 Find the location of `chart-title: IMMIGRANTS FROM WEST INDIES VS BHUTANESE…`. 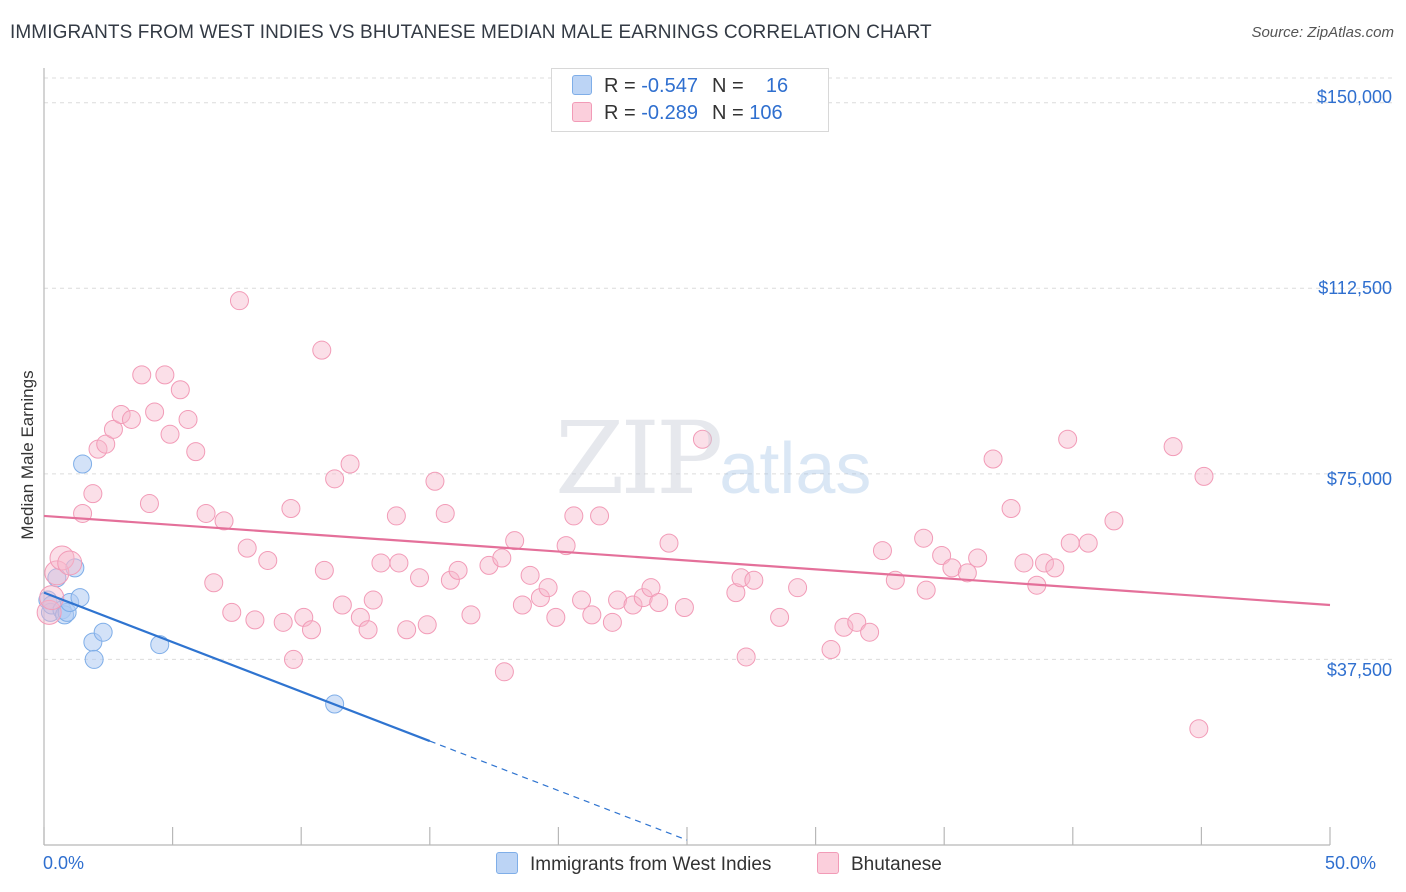

chart-title: IMMIGRANTS FROM WEST INDIES VS BHUTANESE… is located at coordinates (471, 32).